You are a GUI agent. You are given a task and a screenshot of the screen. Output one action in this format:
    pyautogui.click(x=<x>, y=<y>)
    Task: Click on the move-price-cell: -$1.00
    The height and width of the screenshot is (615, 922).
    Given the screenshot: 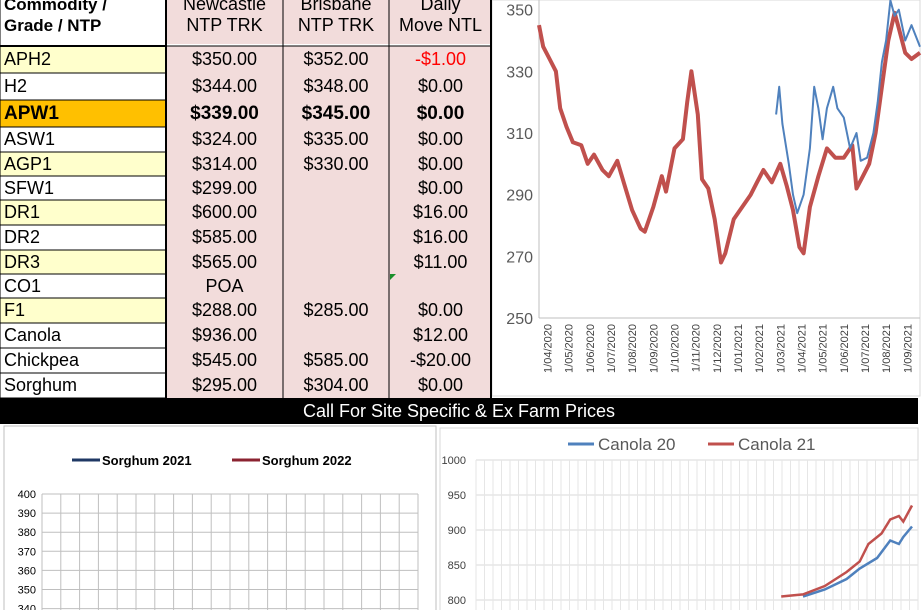 What is the action you would take?
    pyautogui.click(x=440, y=59)
    